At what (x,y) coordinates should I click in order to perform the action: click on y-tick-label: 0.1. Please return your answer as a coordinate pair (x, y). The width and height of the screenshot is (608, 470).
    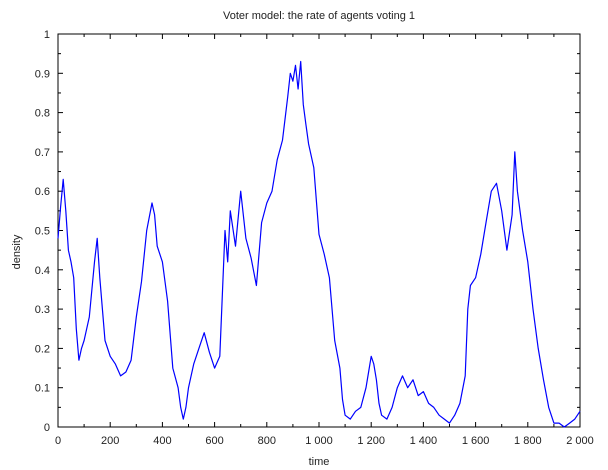
    Looking at the image, I should click on (42, 389).